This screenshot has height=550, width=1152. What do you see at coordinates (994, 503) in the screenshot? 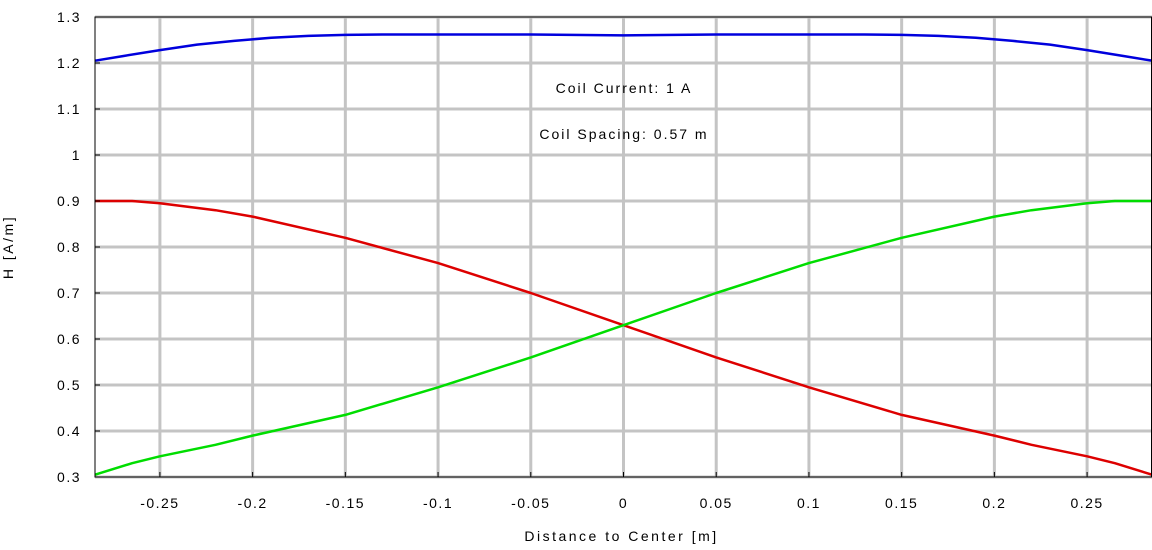
I see `x-tick-label: 0.2` at bounding box center [994, 503].